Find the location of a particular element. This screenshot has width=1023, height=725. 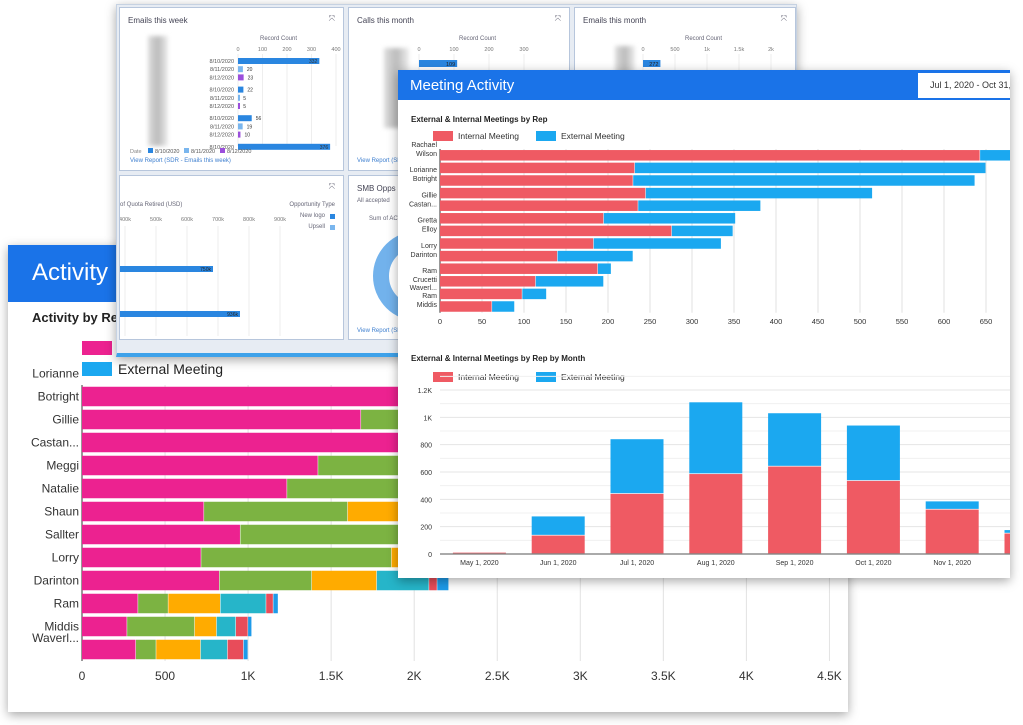

row-label: 8/12/2020 is located at coordinates (222, 136).